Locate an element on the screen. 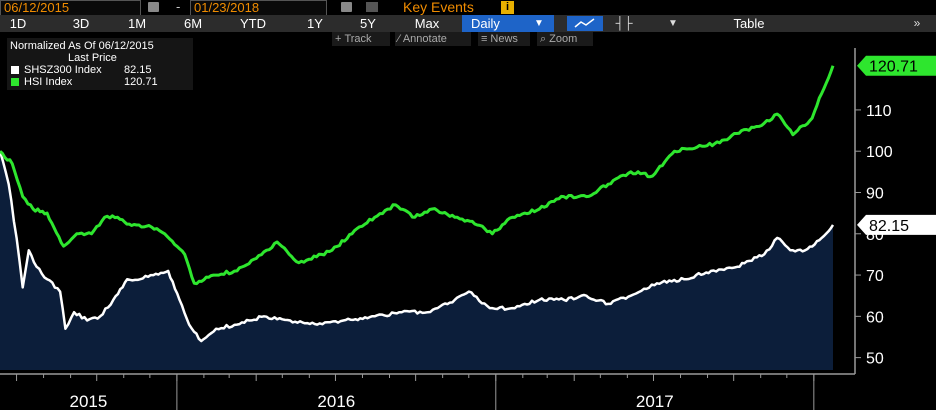 Image resolution: width=936 pixels, height=410 pixels. annotate-label: Annotate is located at coordinates (424, 39).